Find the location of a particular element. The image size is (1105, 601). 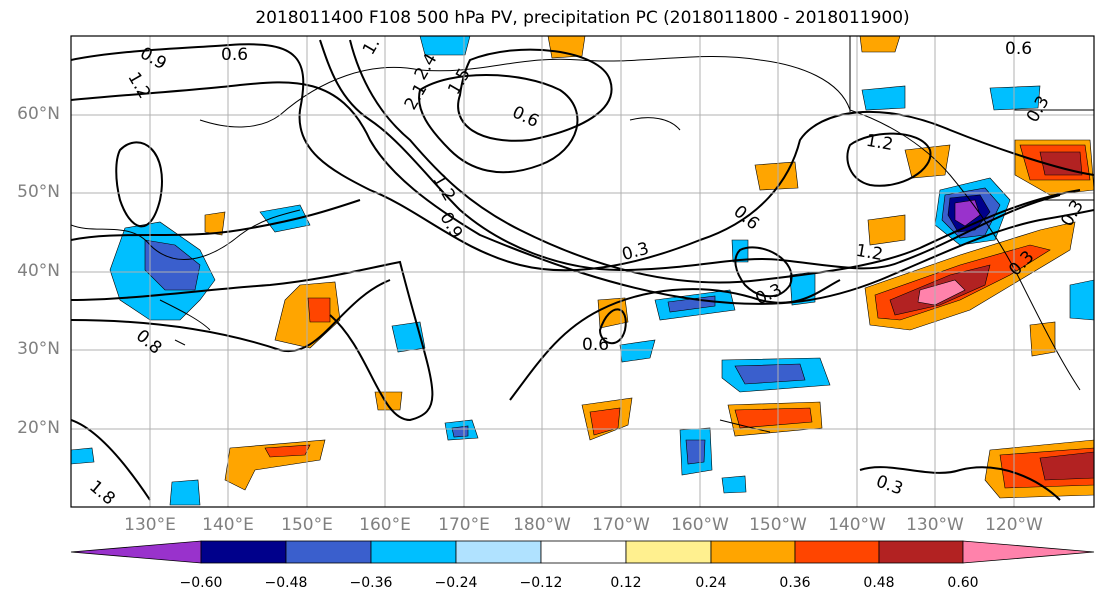

lat-label: 60°N is located at coordinates (38, 114).